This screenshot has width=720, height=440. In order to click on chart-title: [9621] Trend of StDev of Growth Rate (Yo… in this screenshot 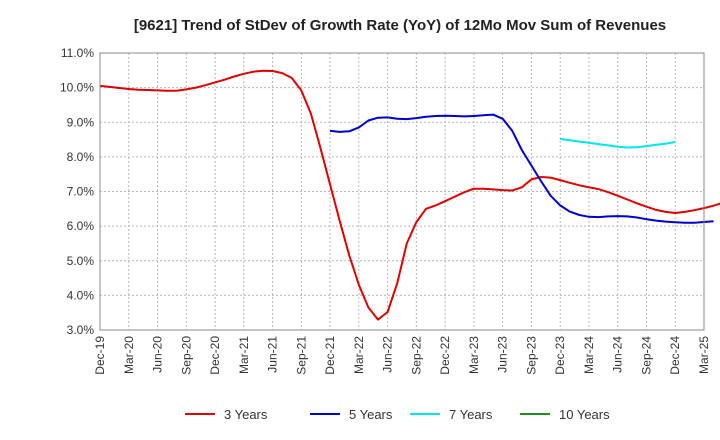, I will do `click(400, 25)`.